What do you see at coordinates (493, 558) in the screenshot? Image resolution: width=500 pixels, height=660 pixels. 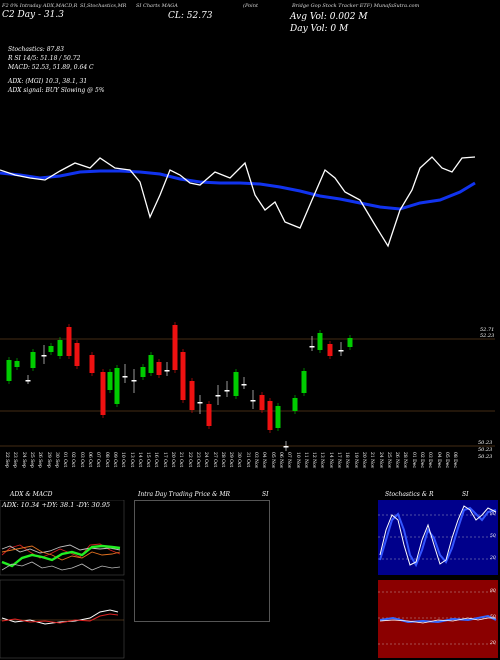 I see `stoch-level-20: 20` at bounding box center [493, 558].